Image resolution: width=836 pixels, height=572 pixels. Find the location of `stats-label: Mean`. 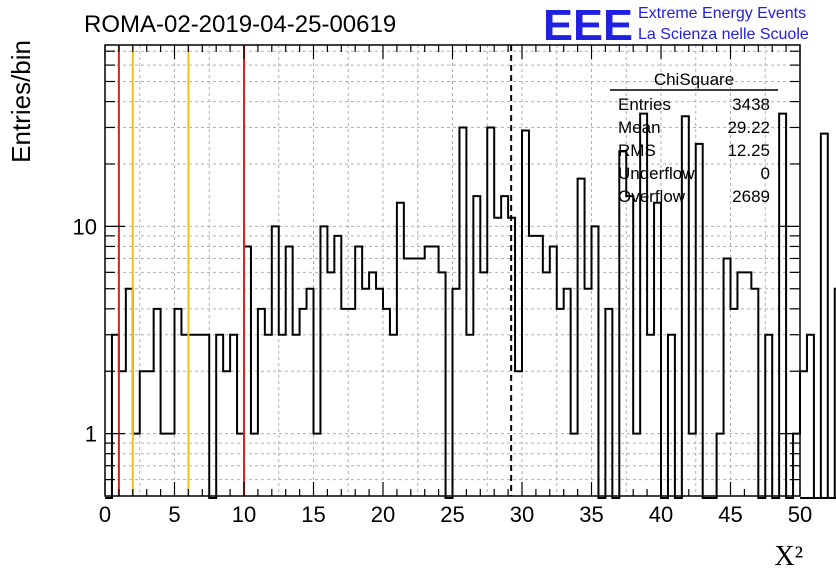

stats-label: Mean is located at coordinates (639, 127).